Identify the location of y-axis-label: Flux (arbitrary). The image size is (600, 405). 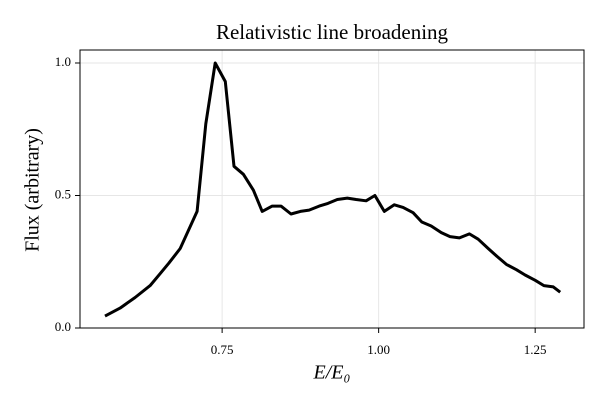
(33, 190).